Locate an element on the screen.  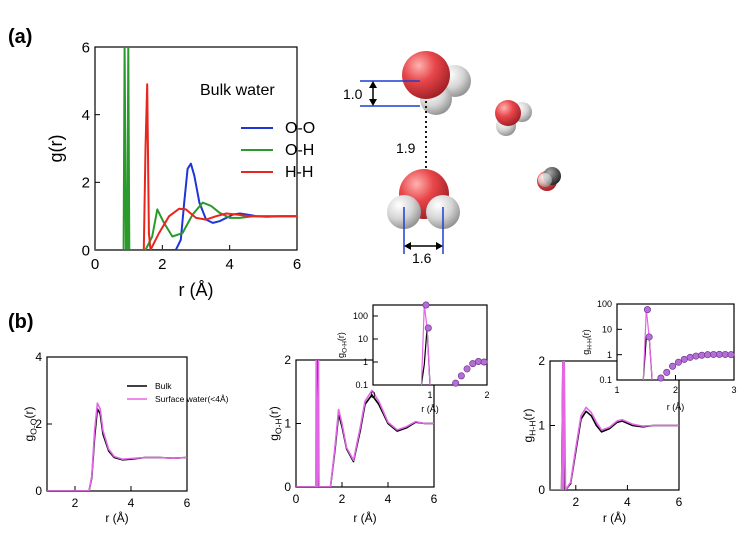
chart-ghh: 2 4 6 0 1 2 r (Å) gH-H(r) is located at coordinates (602, 439).